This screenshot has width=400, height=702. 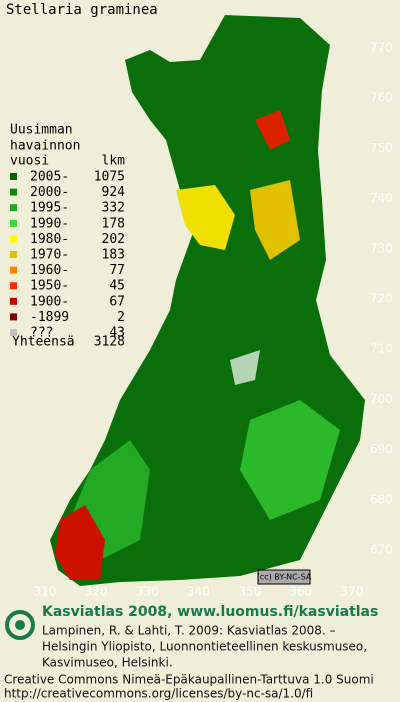 What do you see at coordinates (381, 248) in the screenshot?
I see `y-grid-label: 730` at bounding box center [381, 248].